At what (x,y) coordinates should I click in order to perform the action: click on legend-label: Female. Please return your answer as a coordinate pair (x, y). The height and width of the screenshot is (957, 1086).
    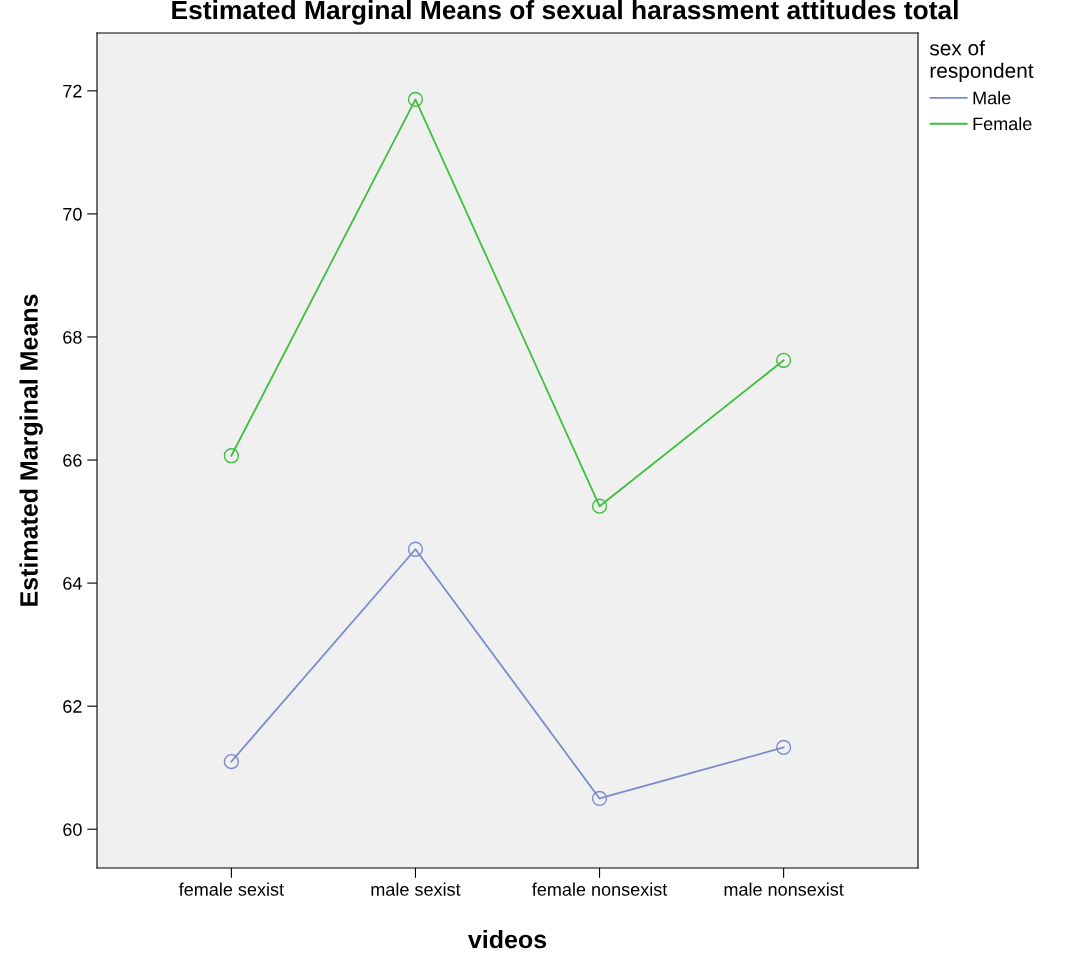
    Looking at the image, I should click on (1002, 123).